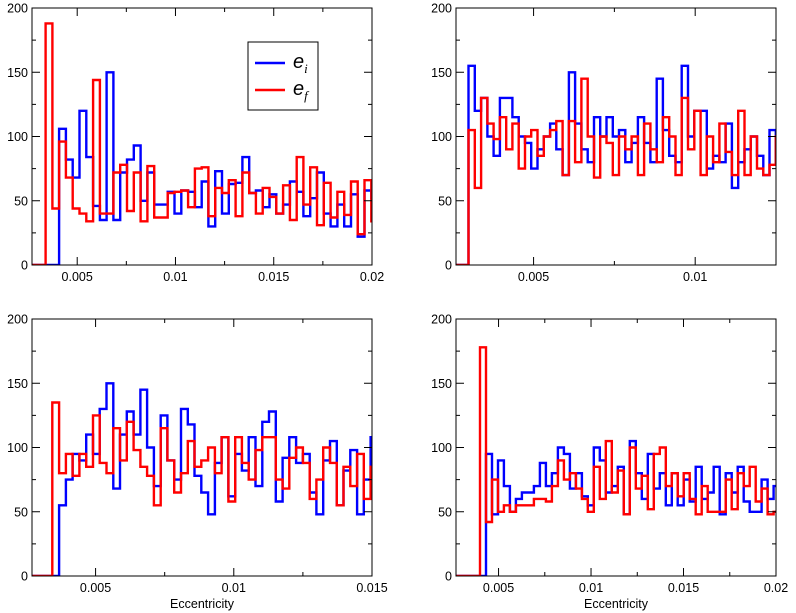  Describe the element at coordinates (301, 90) in the screenshot. I see `legend-label-ef: ef` at that location.